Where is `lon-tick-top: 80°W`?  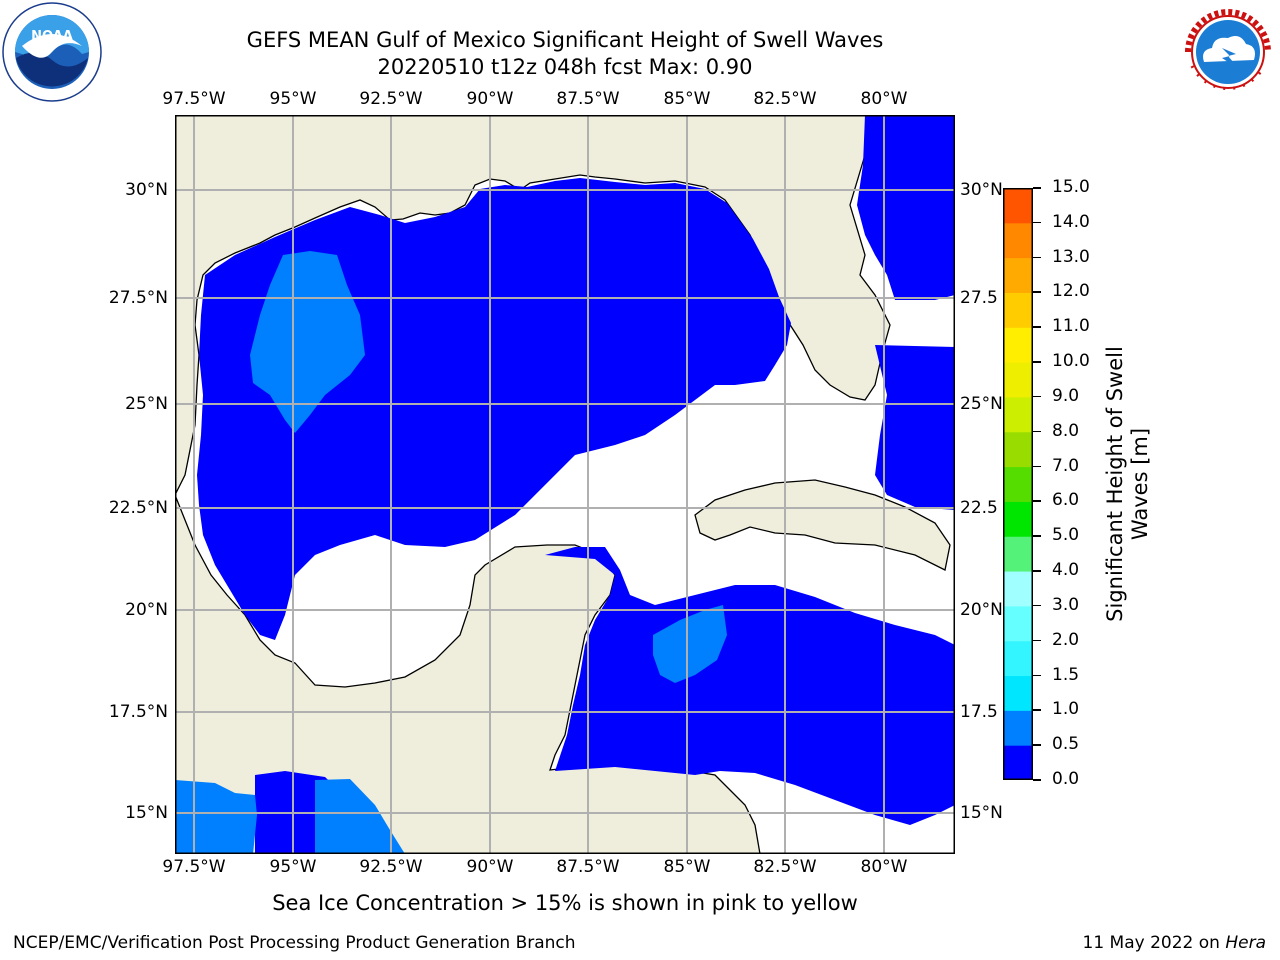 lon-tick-top: 80°W is located at coordinates (884, 99).